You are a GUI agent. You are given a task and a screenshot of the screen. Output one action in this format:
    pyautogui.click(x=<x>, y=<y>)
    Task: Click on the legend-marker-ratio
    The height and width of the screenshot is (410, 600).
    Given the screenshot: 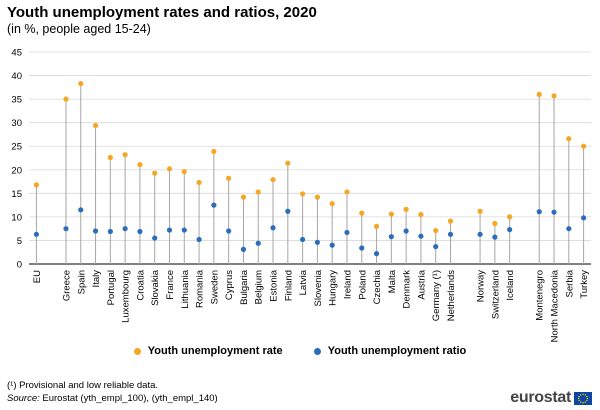 What is the action you would take?
    pyautogui.click(x=317, y=351)
    